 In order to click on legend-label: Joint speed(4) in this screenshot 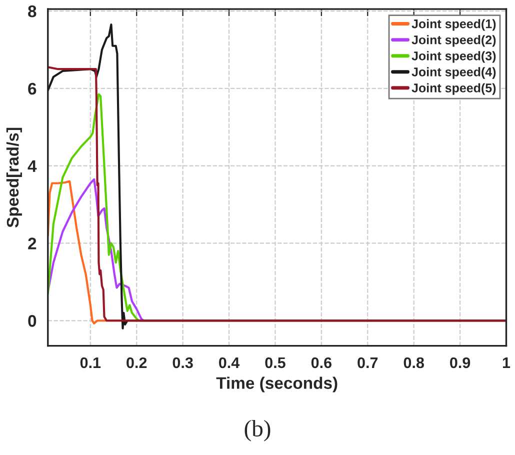, I will do `click(454, 73)`.